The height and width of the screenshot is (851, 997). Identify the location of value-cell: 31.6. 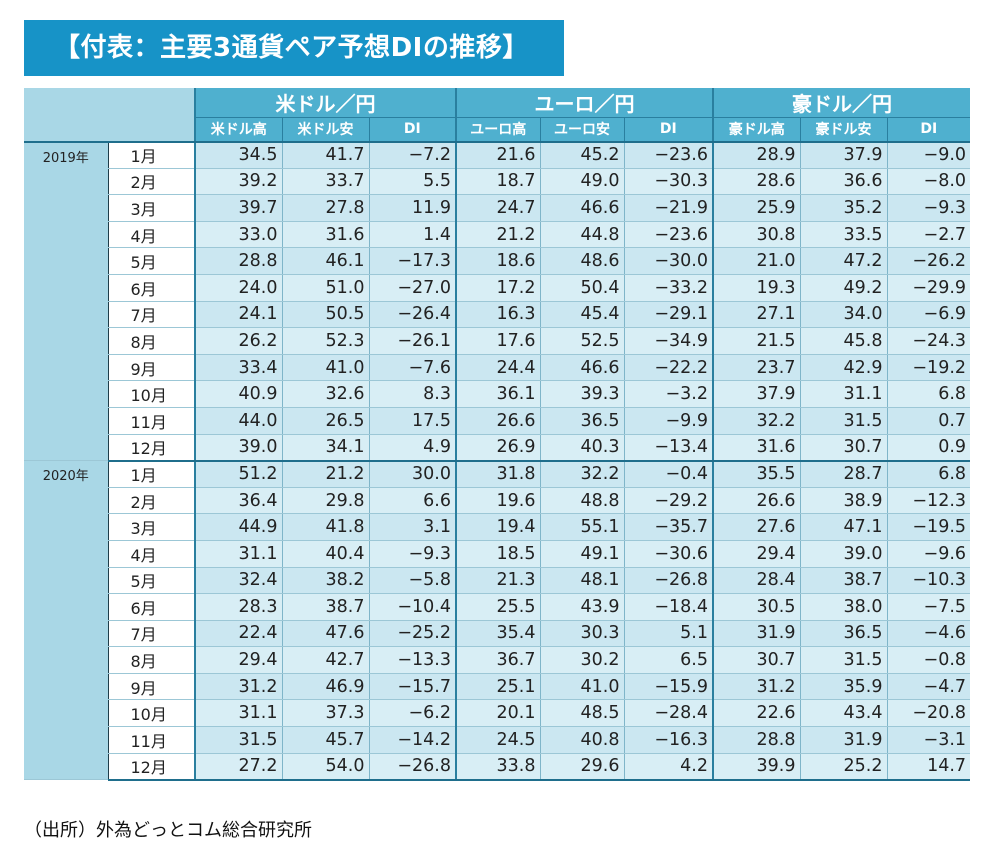
(756, 448).